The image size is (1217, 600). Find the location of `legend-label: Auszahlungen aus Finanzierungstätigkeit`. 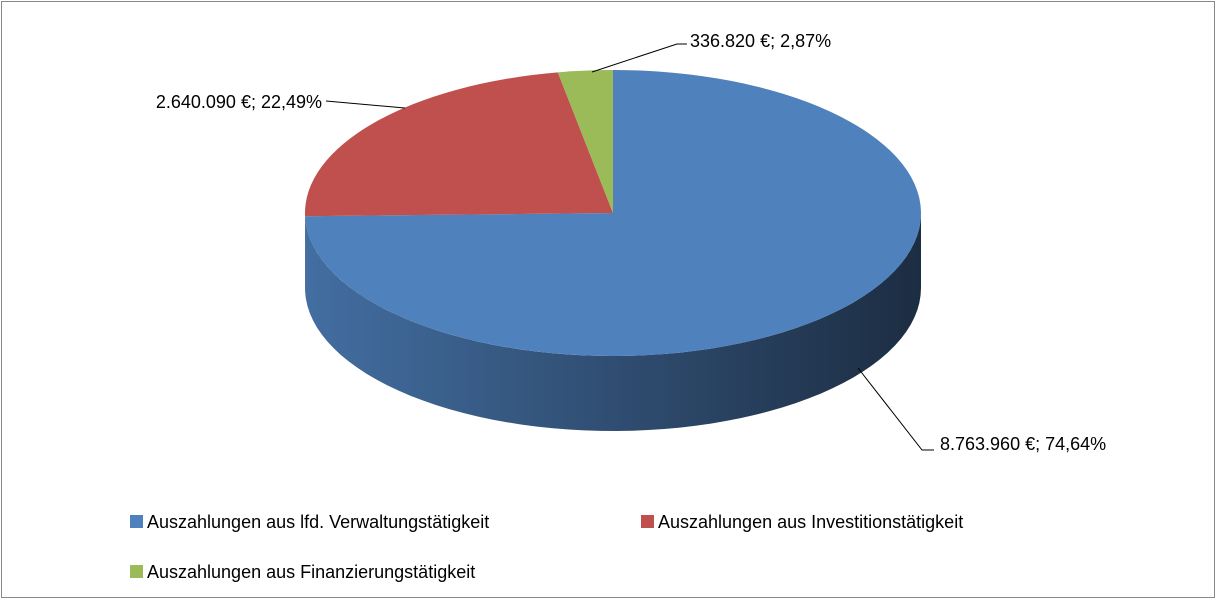

legend-label: Auszahlungen aus Finanzierungstätigkeit is located at coordinates (311, 572).